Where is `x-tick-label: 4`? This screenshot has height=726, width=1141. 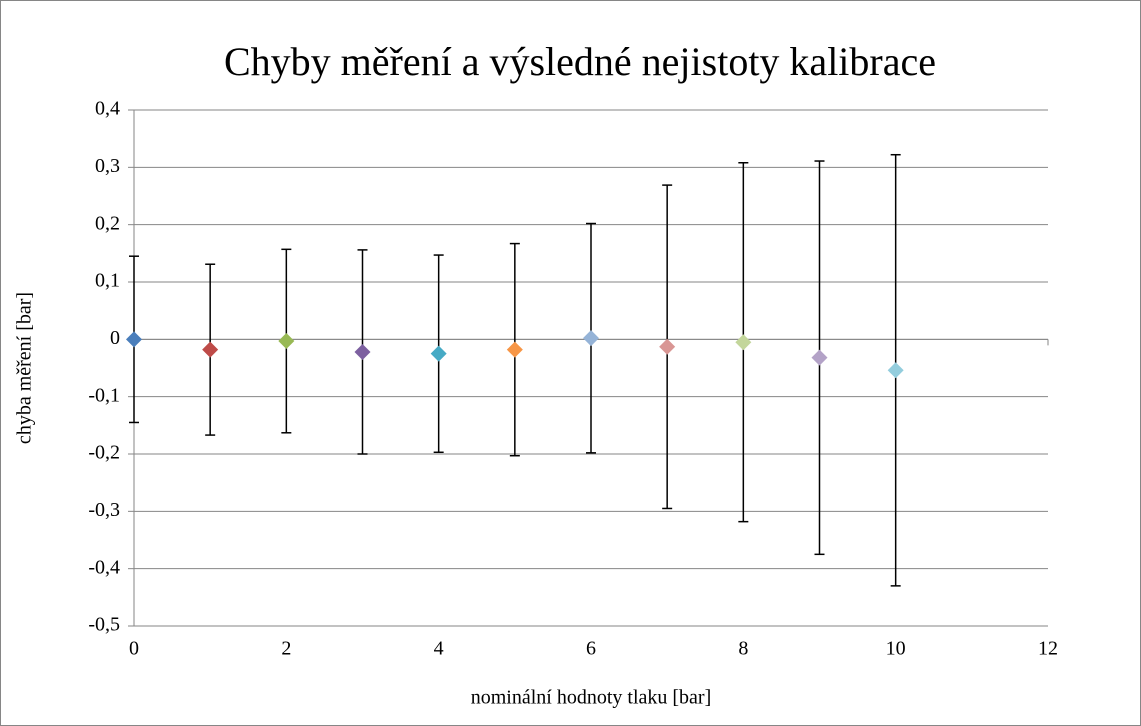 x-tick-label: 4 is located at coordinates (439, 649).